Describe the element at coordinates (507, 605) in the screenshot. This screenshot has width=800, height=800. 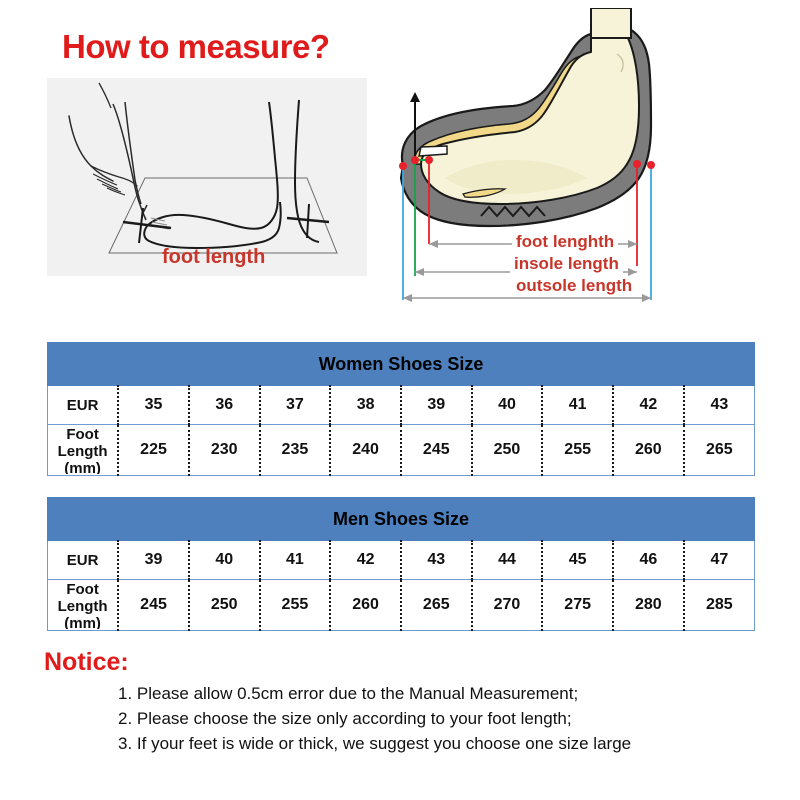
I see `table-cell: 270` at that location.